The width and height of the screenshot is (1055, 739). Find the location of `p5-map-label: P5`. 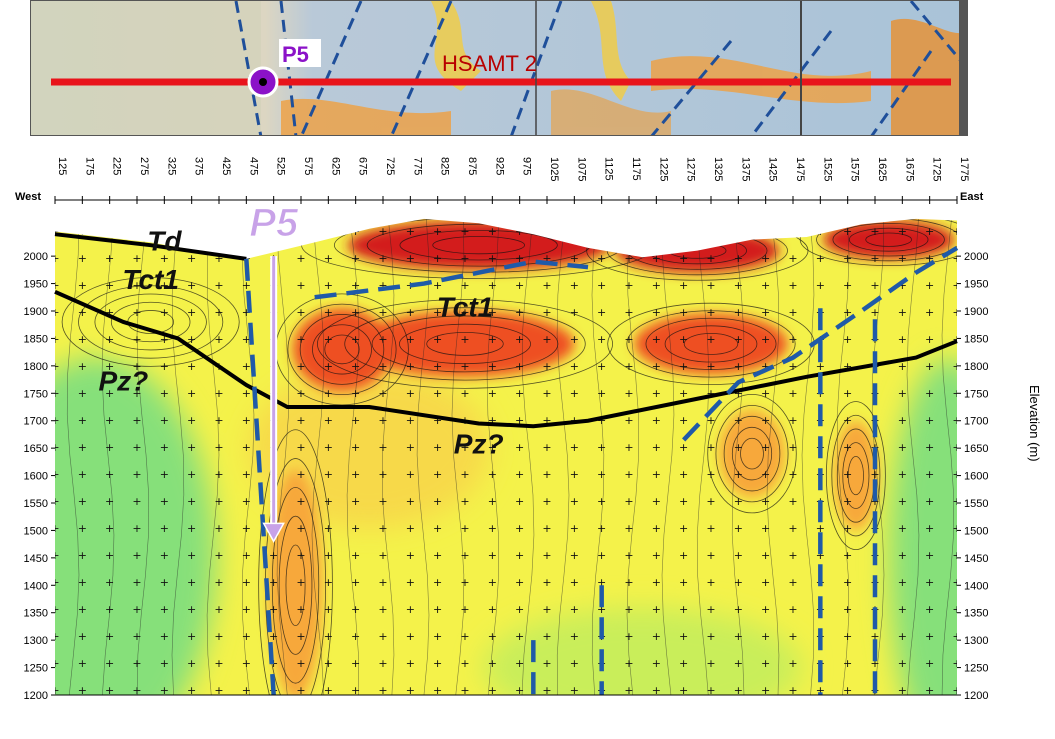

p5-map-label: P5 is located at coordinates (295, 54).